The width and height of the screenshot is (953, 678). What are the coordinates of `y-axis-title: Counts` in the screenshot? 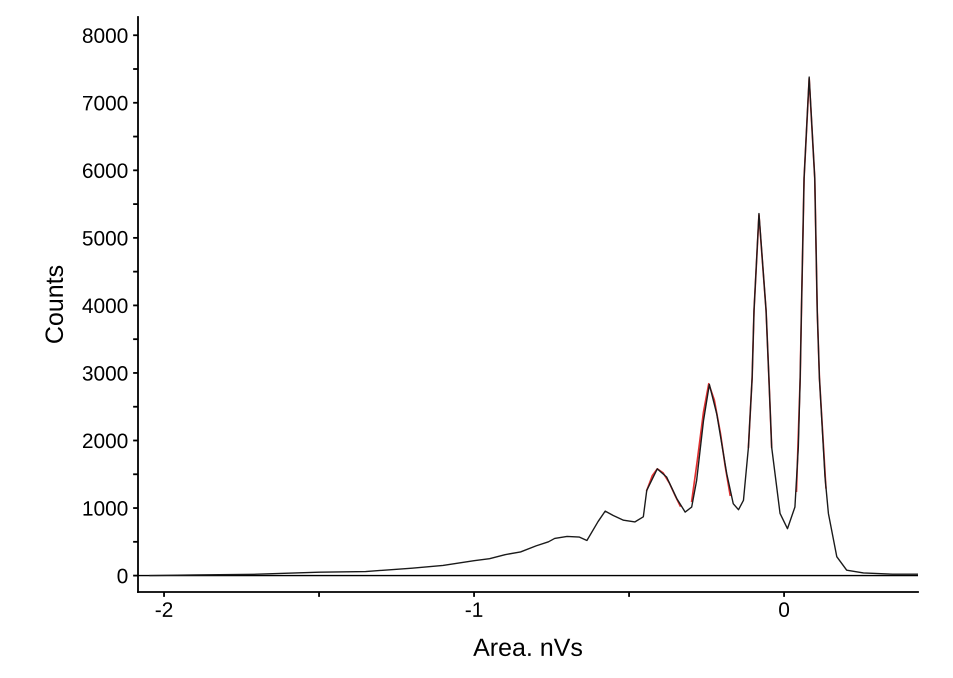 It's located at (54, 304).